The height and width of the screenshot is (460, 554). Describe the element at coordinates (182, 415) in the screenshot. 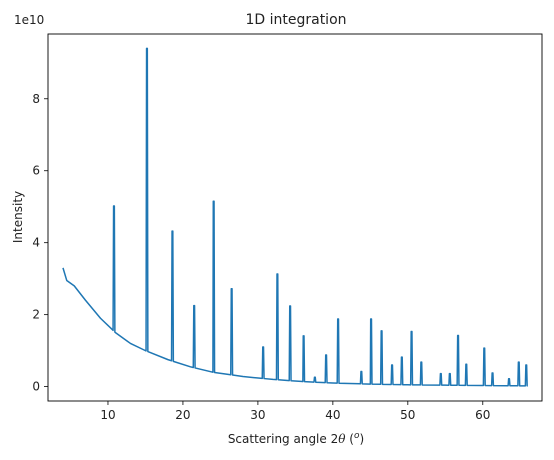

I see `x-tick-label: 20` at that location.